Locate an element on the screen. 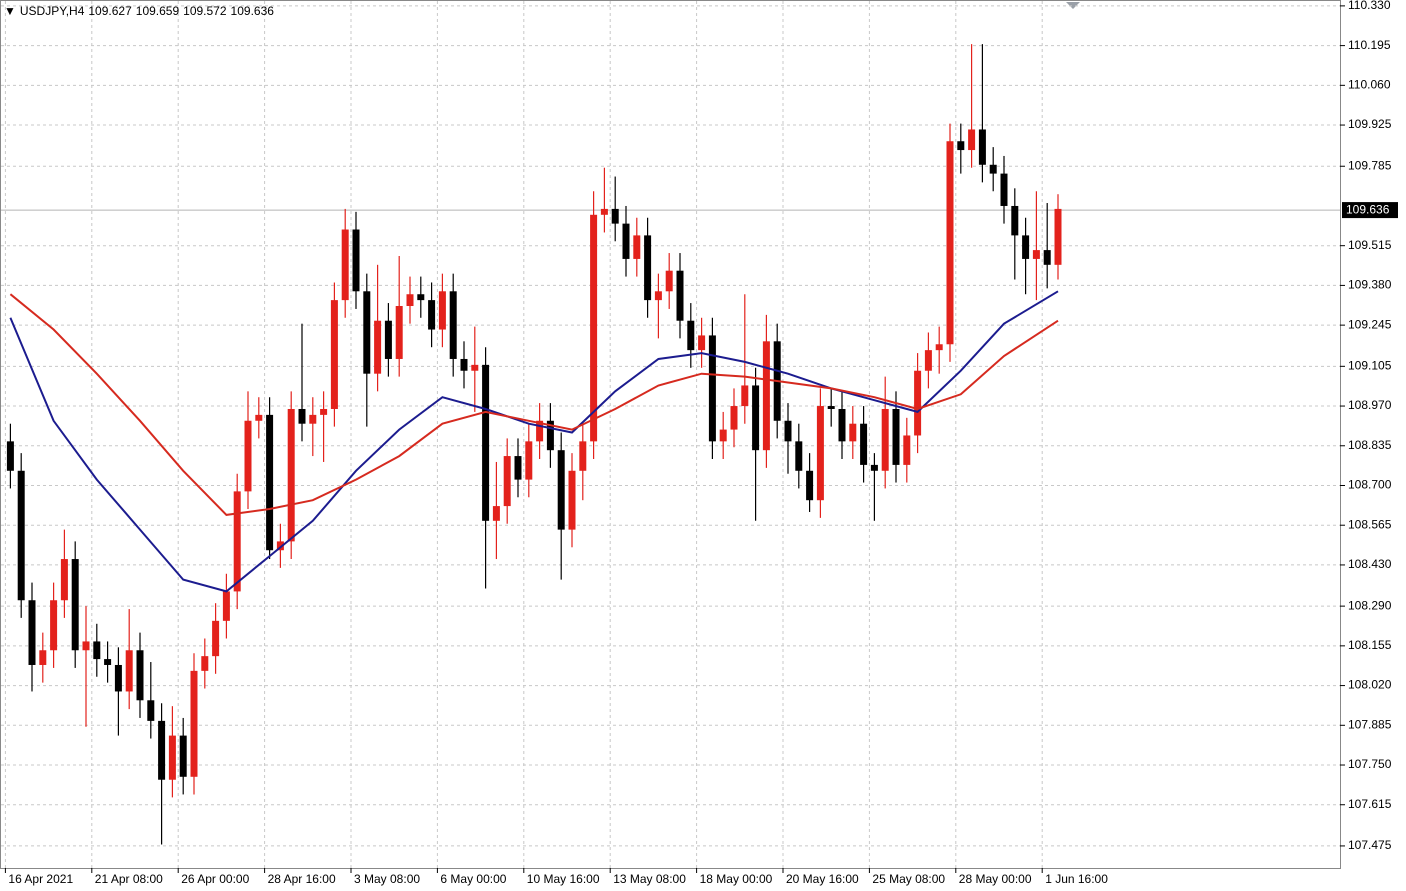 The height and width of the screenshot is (891, 1406). y-tick-label: 109.380 is located at coordinates (1370, 285).